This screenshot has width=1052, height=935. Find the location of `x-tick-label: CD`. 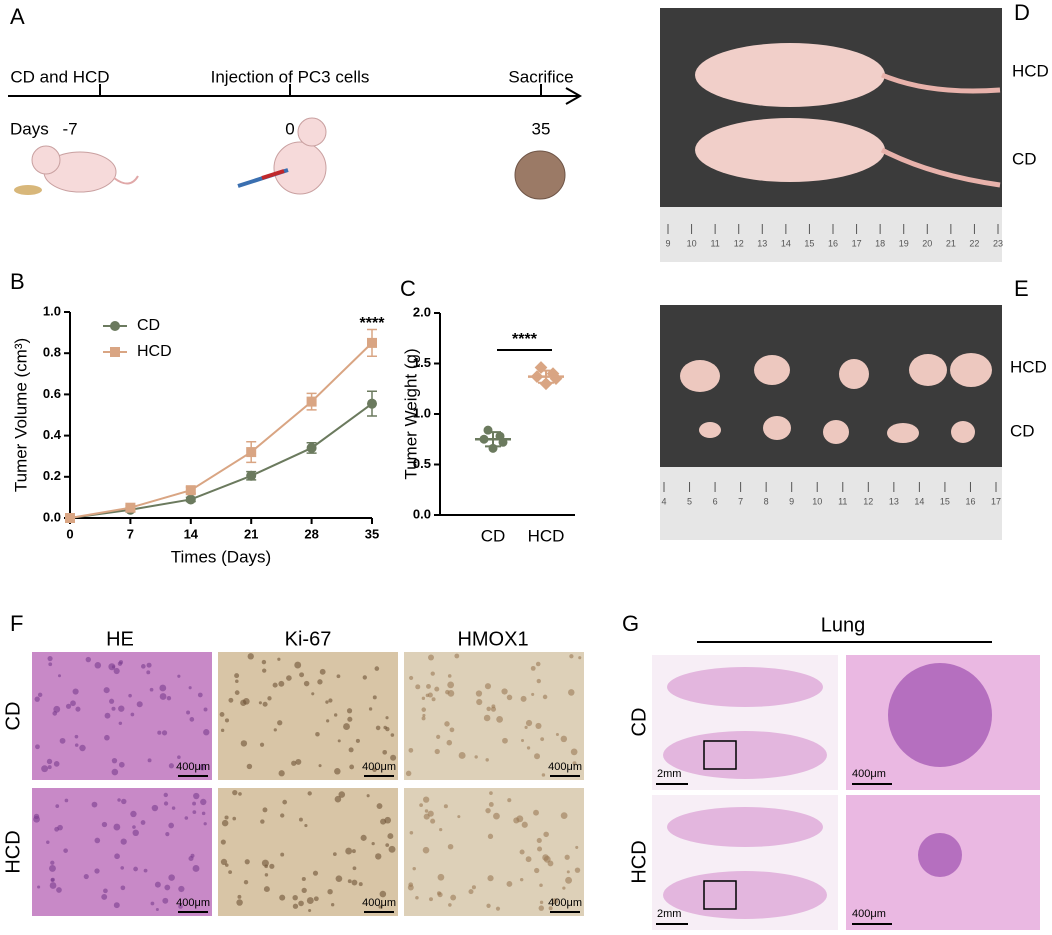

x-tick-label: CD is located at coordinates (493, 535).